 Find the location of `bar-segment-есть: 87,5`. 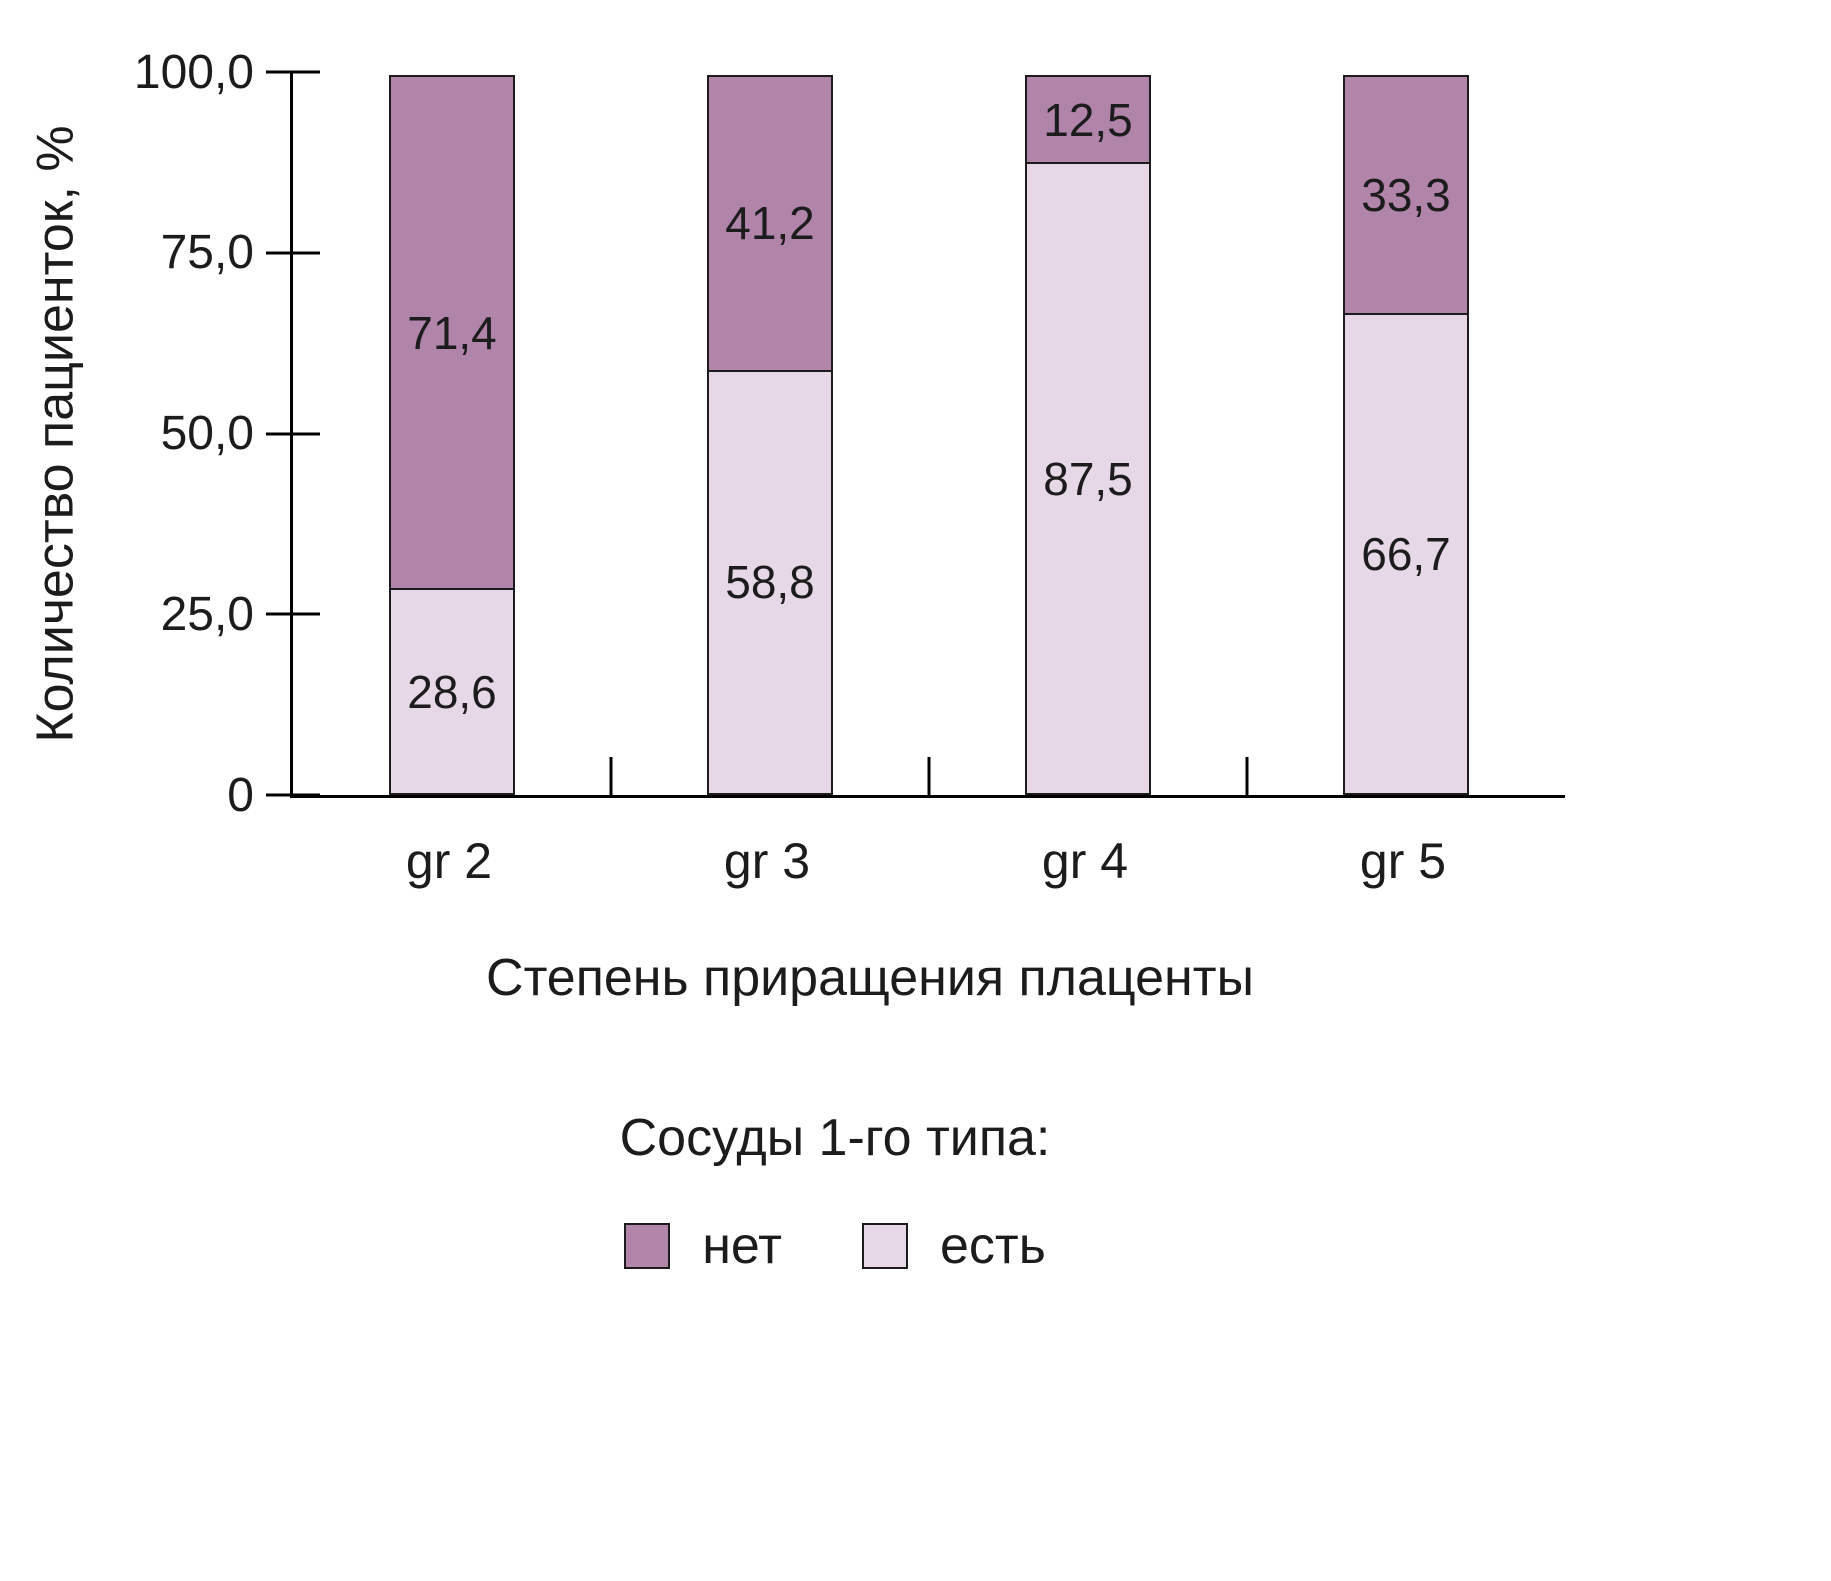

bar-segment-есть: 87,5 is located at coordinates (1088, 478).